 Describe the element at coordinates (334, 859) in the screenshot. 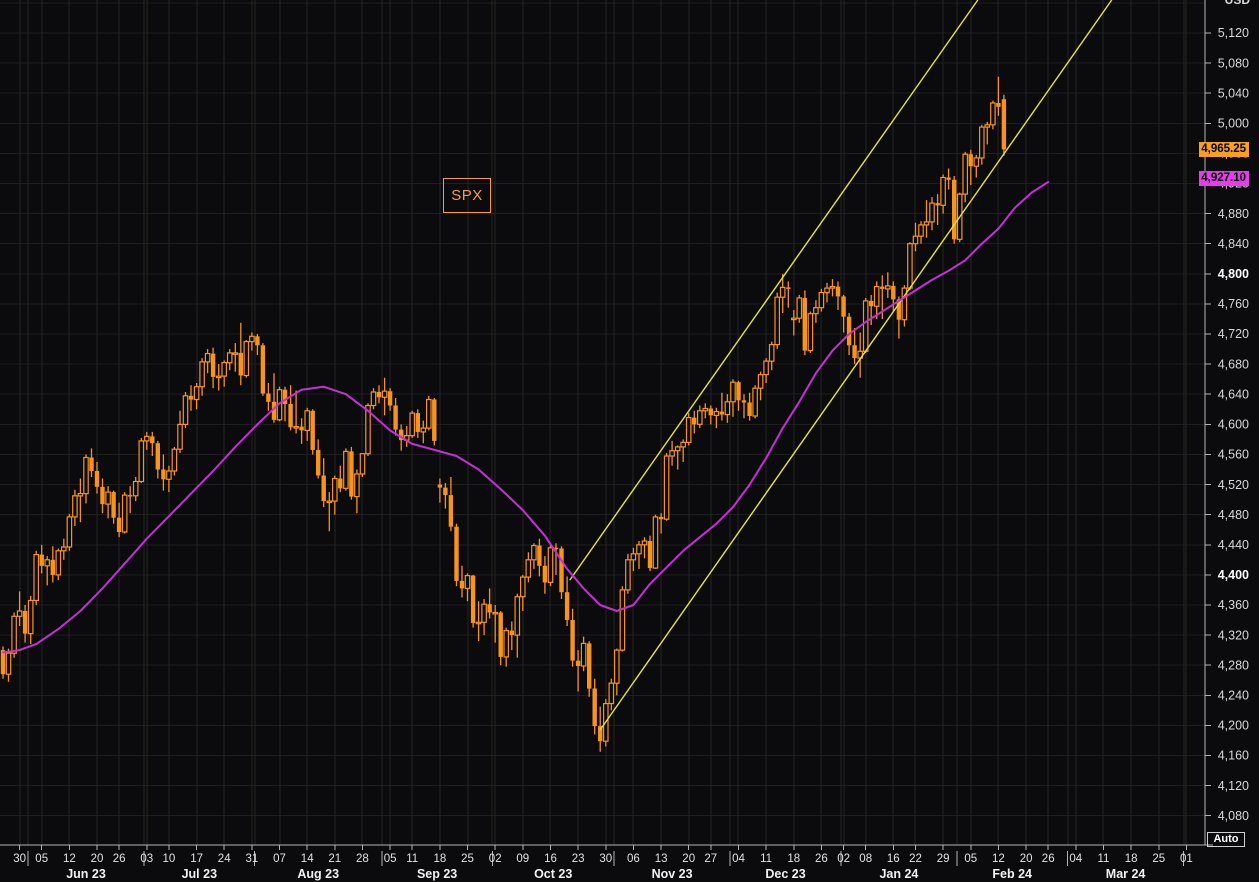

I see `svg-text: 21` at that location.